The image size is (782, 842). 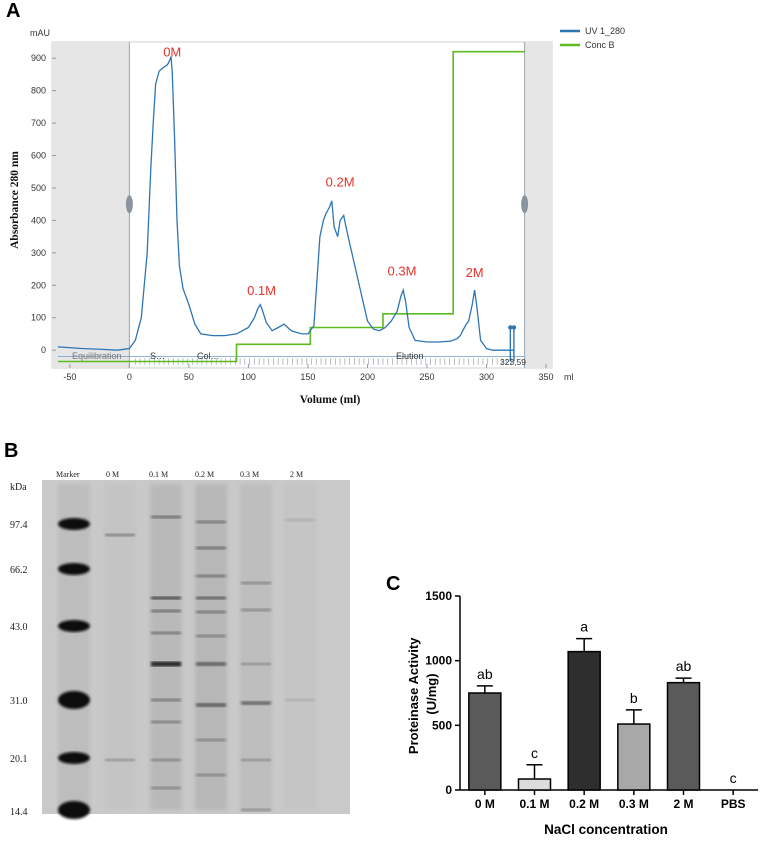 I want to click on lane-label-marker: Marker, so click(x=68, y=474).